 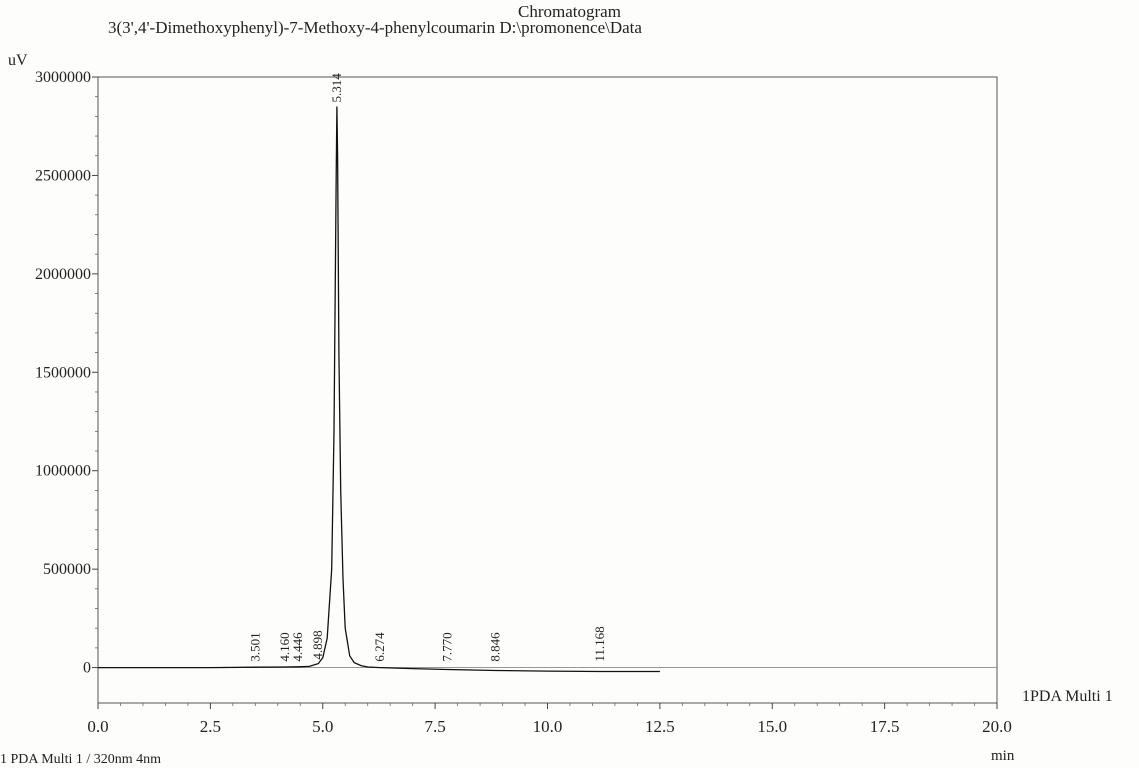 I want to click on peak-label: 8.846, so click(x=495, y=647).